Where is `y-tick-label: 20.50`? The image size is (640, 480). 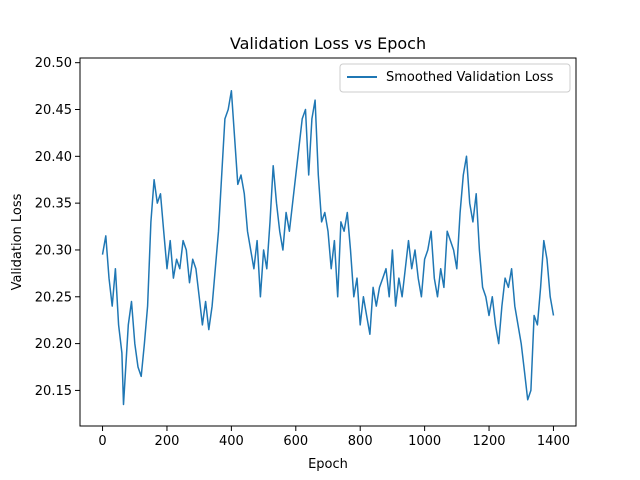 y-tick-label: 20.50 is located at coordinates (53, 63).